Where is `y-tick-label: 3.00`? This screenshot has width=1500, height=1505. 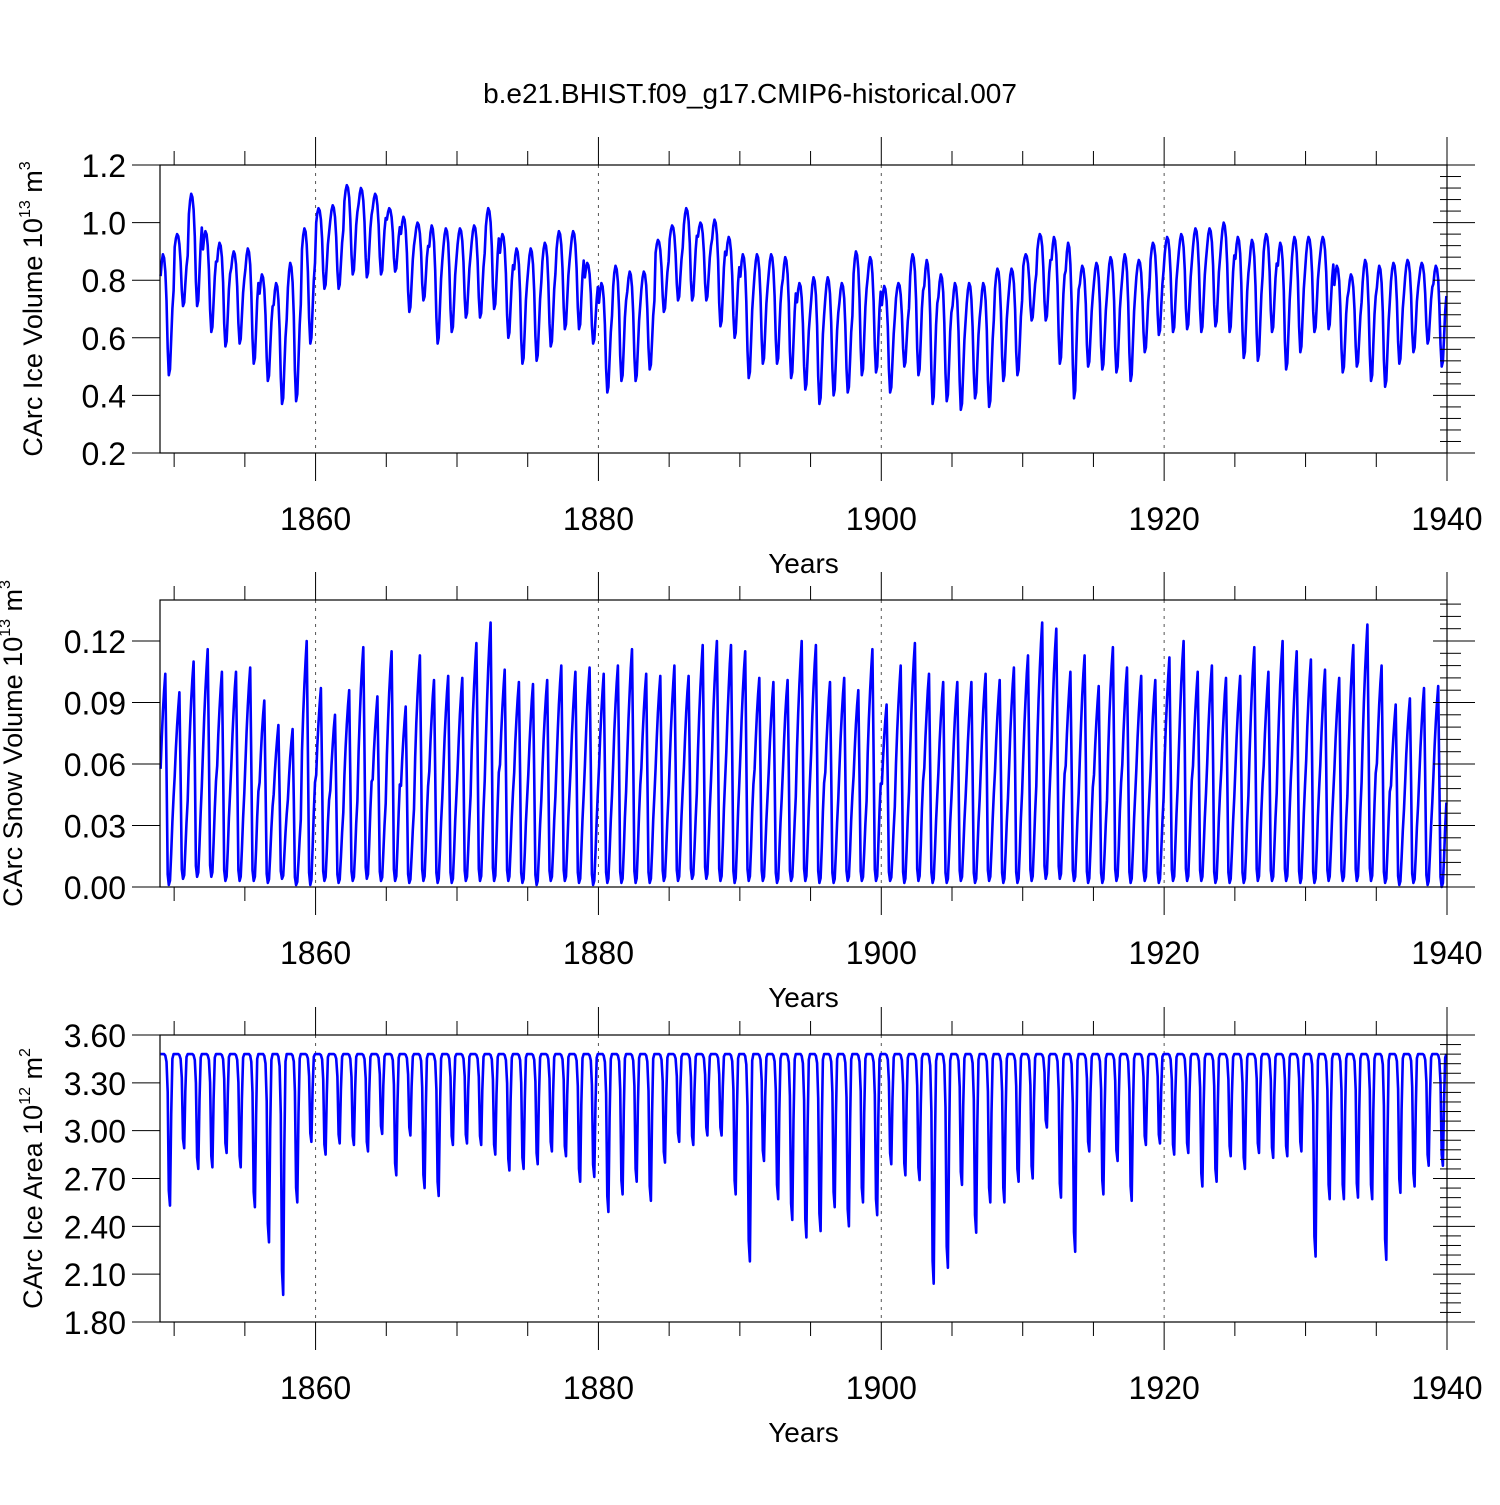
y-tick-label: 3.00 is located at coordinates (95, 1132).